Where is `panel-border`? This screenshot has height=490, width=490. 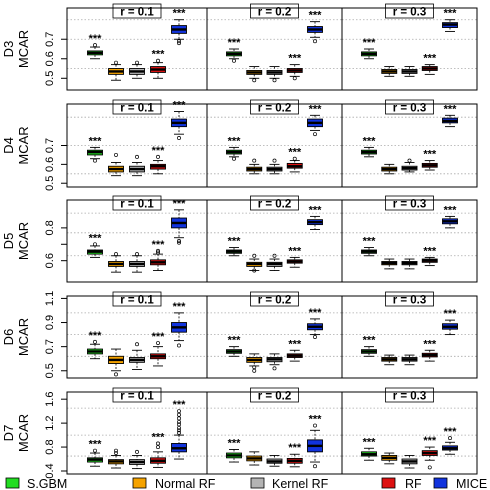 panel-border is located at coordinates (409, 145).